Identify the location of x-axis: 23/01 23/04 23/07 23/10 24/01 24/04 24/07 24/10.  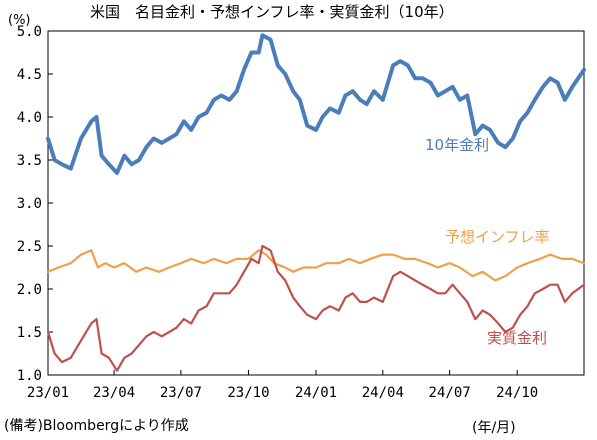
(282, 385).